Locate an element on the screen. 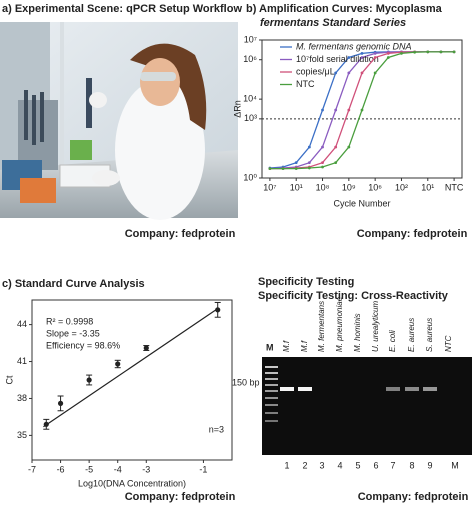  y-tick-label: 10⁰ is located at coordinates (250, 177).